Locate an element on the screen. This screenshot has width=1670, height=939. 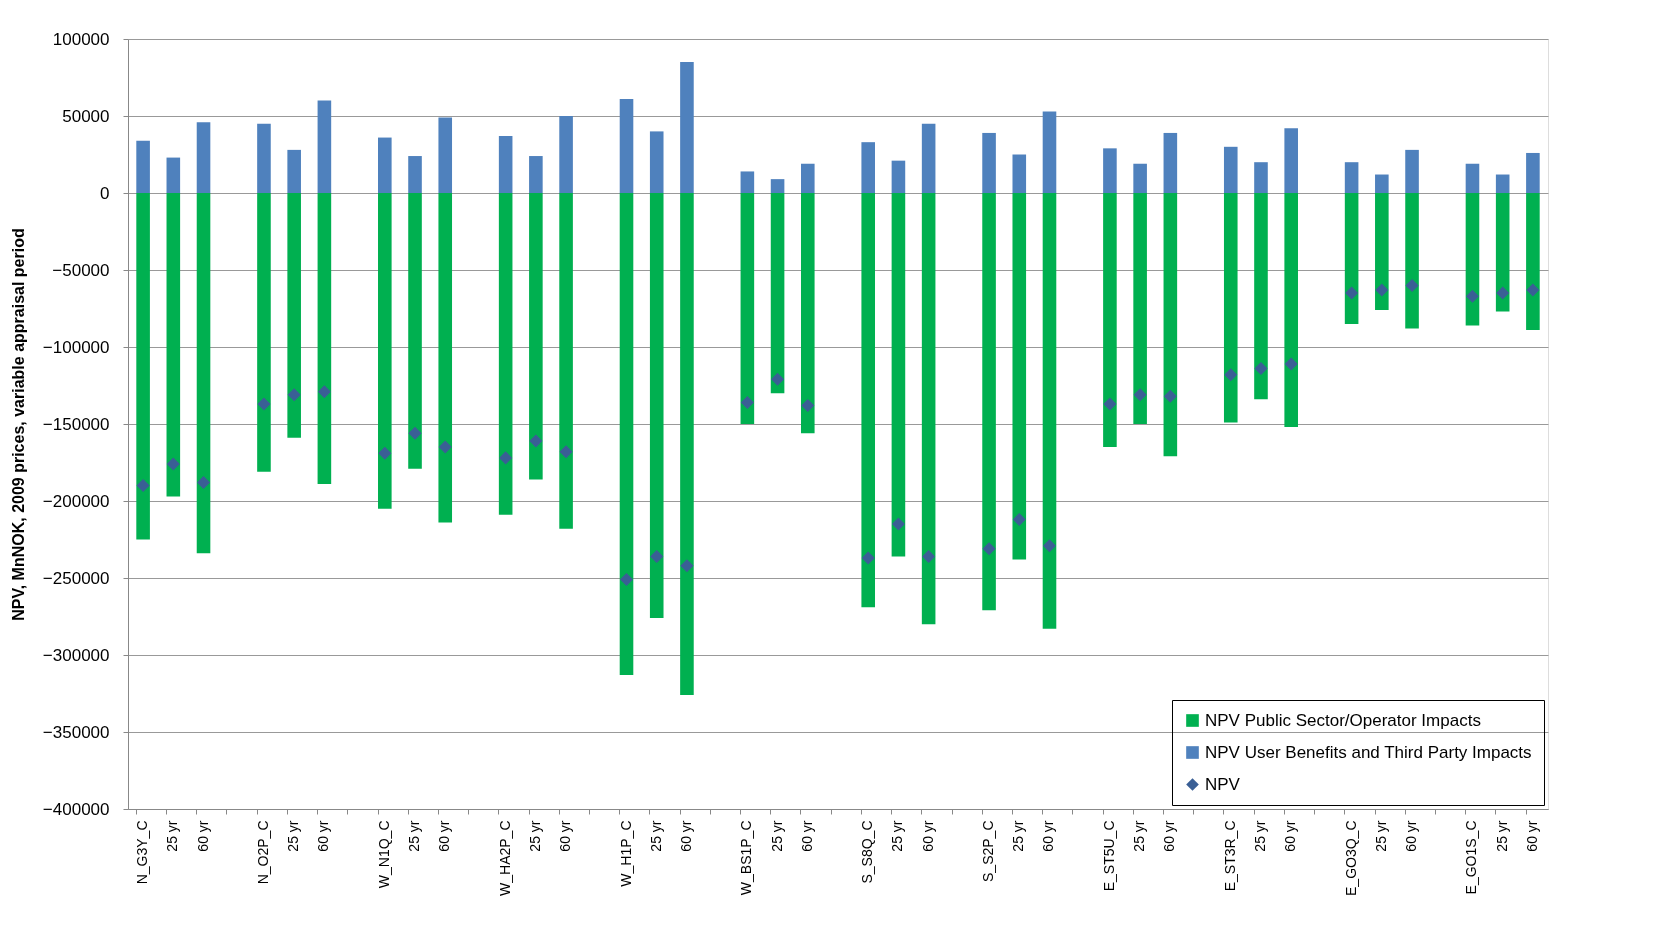
x-tick-label: S_S2P_C is located at coordinates (988, 851).